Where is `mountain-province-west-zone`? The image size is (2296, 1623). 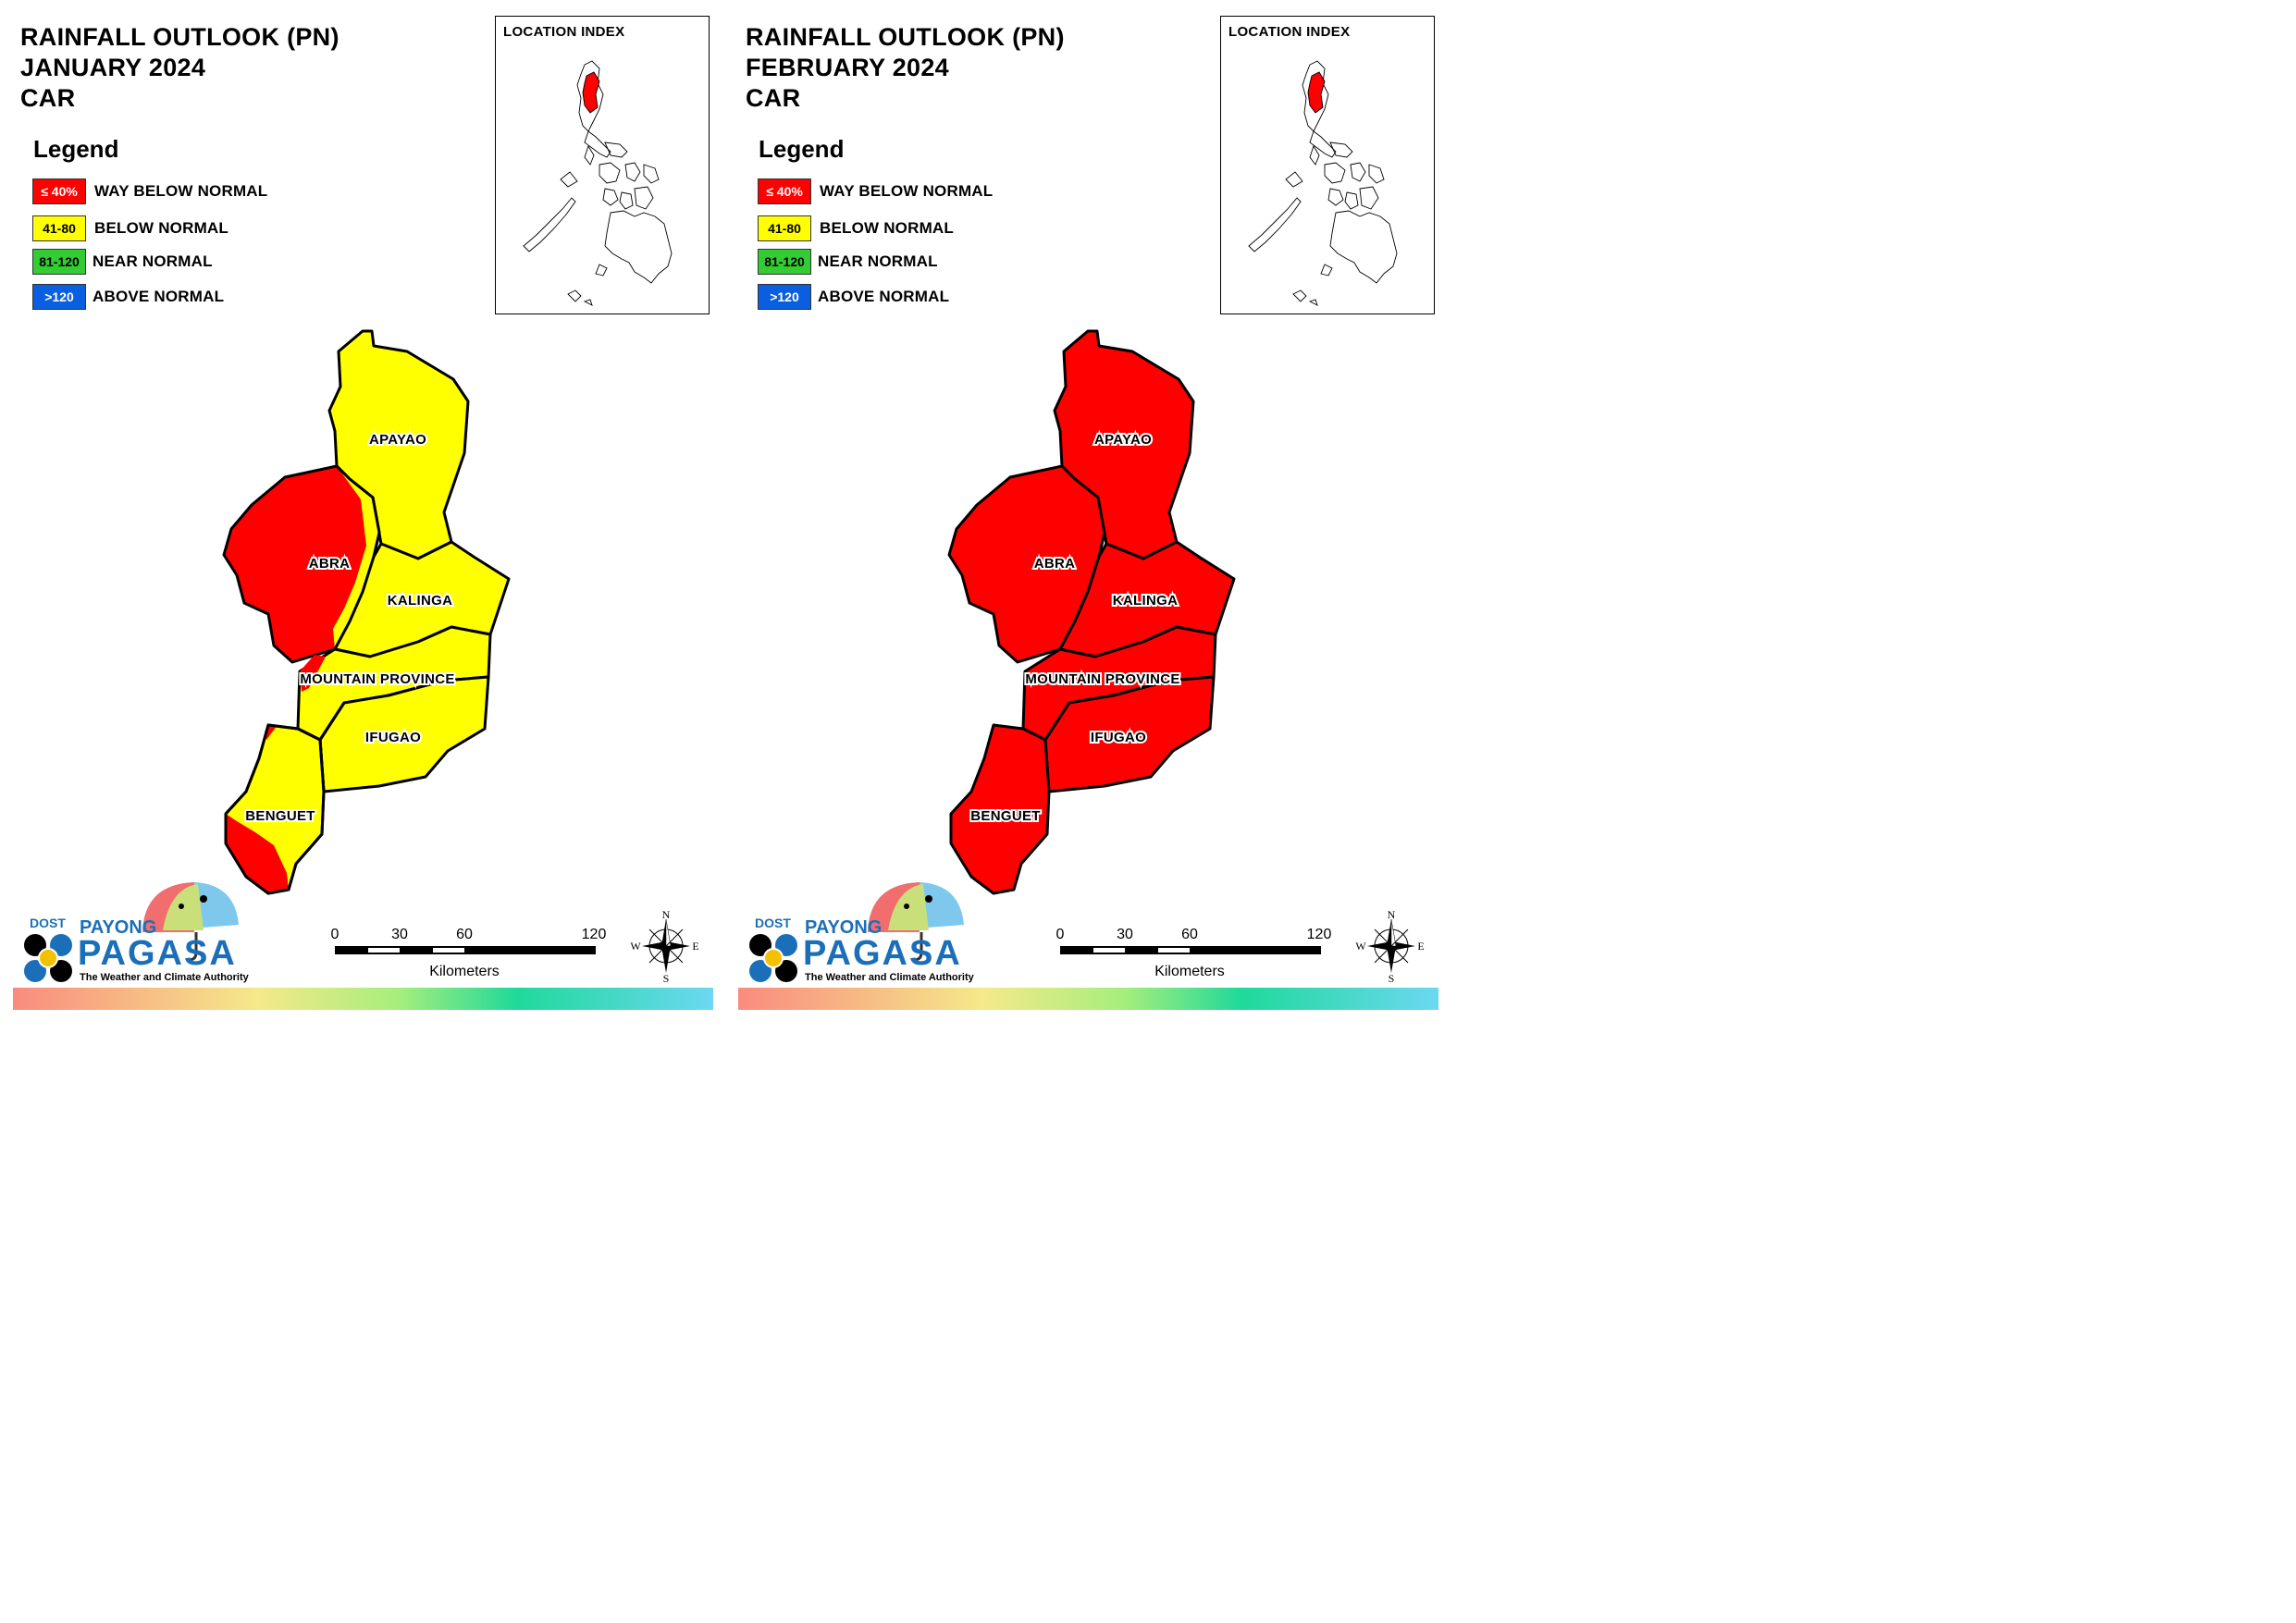 mountain-province-west-zone is located at coordinates (313, 673).